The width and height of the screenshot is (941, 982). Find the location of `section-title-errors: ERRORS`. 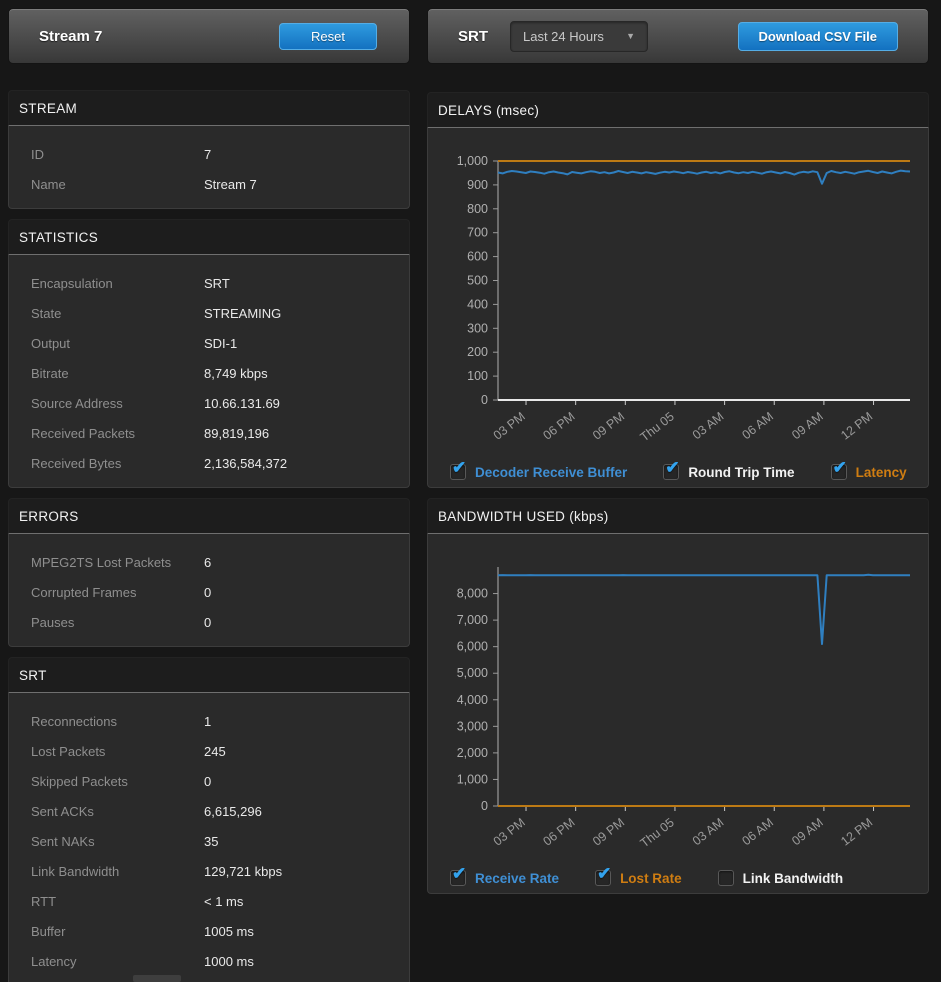

section-title-errors: ERRORS is located at coordinates (209, 516).